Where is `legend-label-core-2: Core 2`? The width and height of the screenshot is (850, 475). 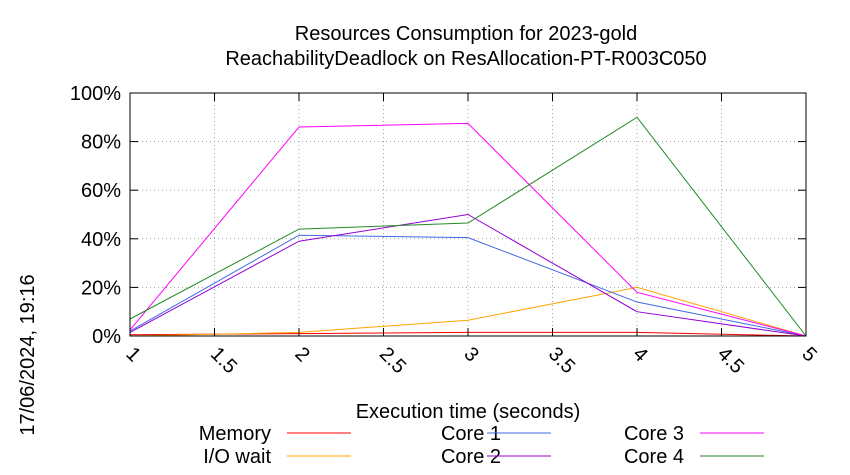
legend-label-core-2: Core 2 is located at coordinates (471, 457).